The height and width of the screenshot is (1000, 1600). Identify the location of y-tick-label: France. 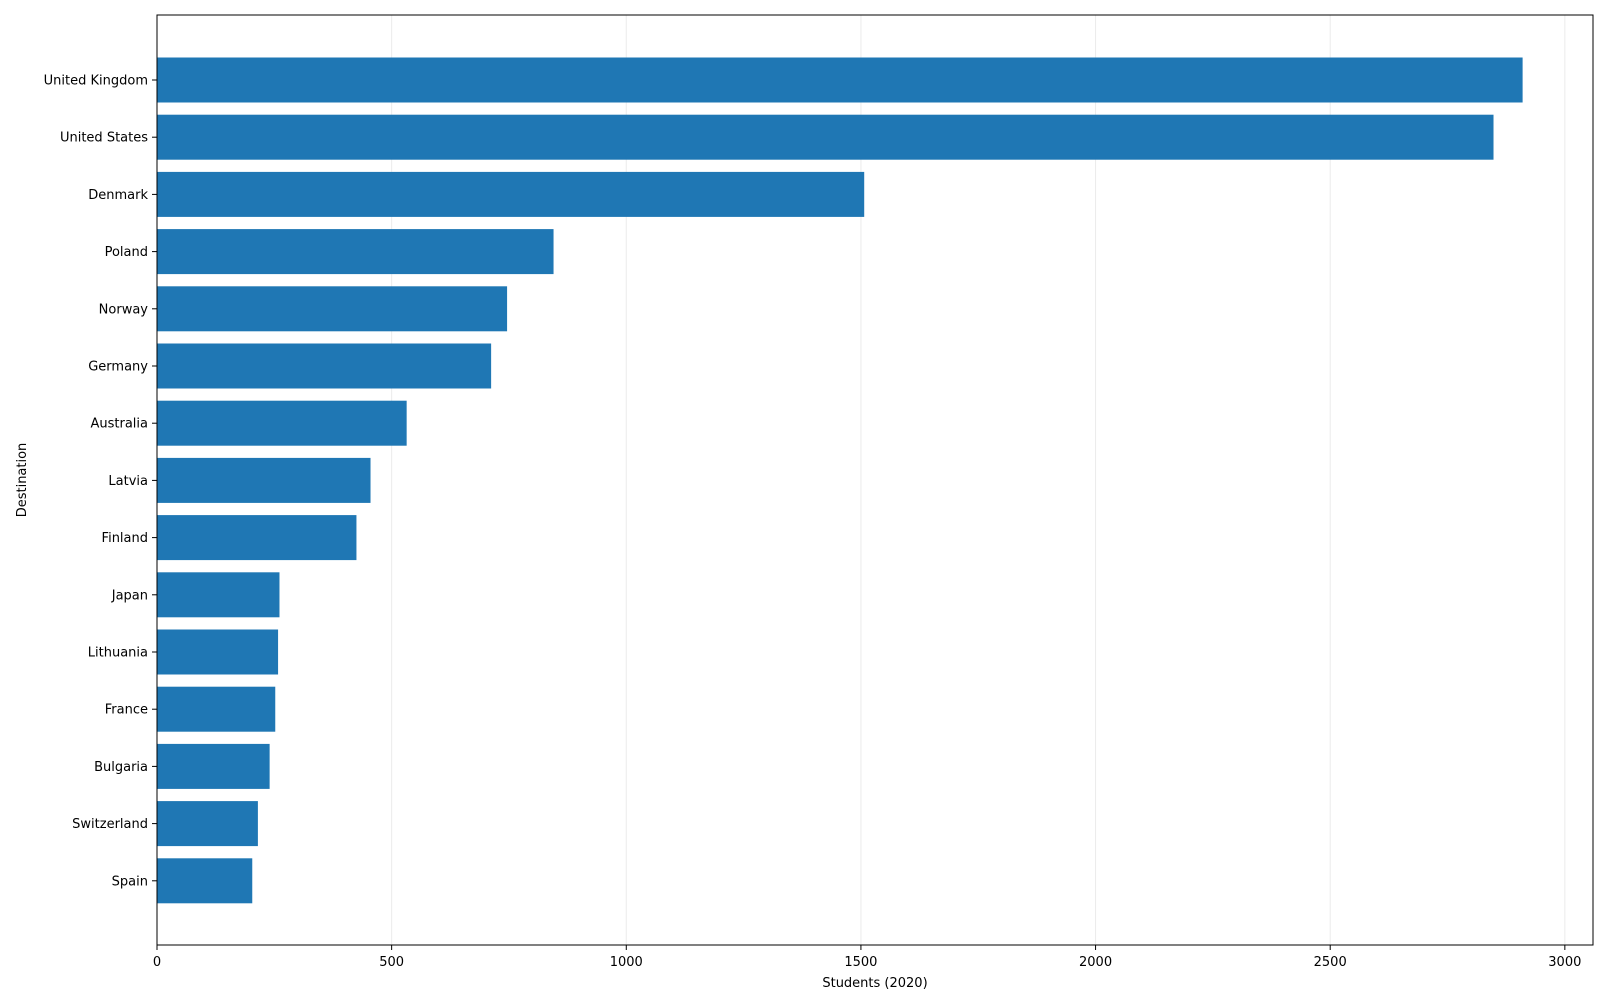
(126, 710).